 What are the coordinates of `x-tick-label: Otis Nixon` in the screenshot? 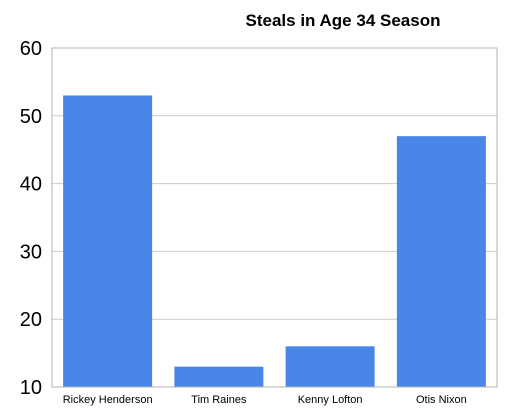 It's located at (441, 400).